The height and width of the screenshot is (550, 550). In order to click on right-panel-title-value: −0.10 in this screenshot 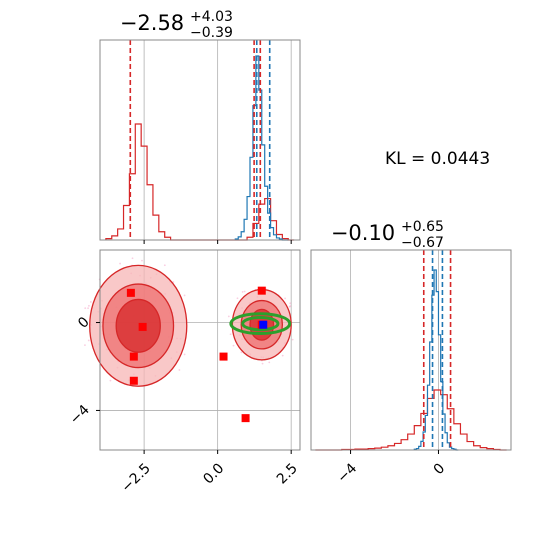, I will do `click(363, 233)`.